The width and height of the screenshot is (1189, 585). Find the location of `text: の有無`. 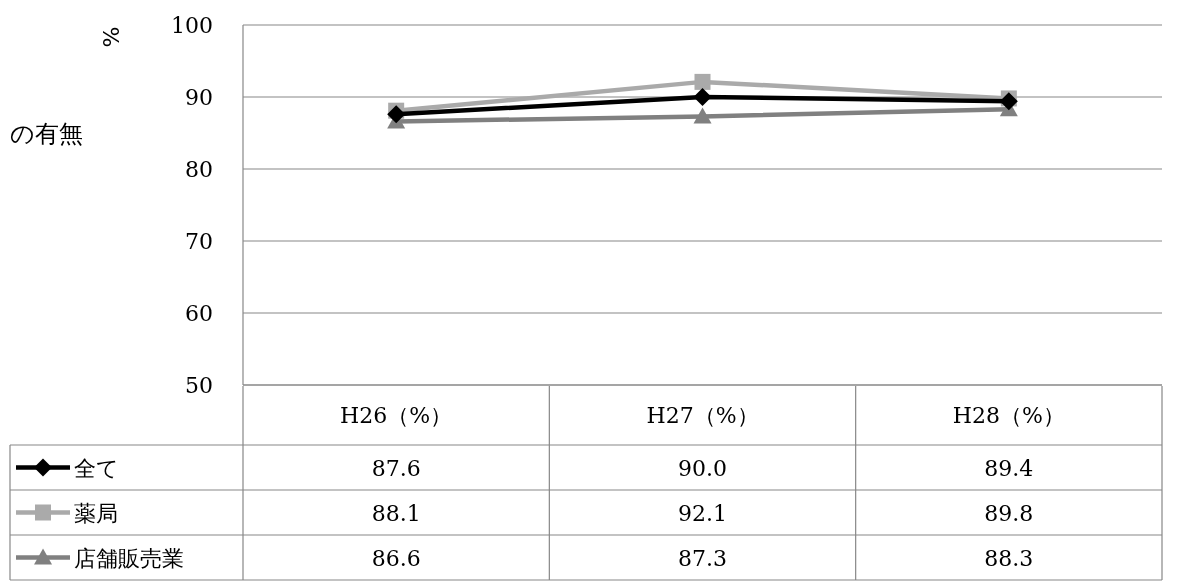

text: の有無 is located at coordinates (46, 134).